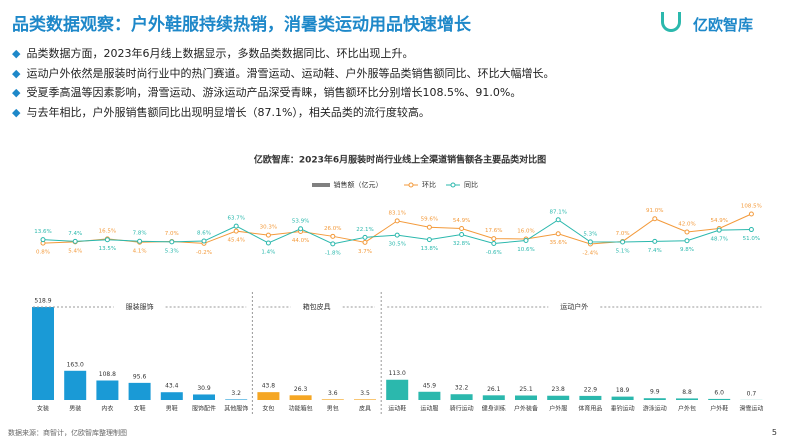 The height and width of the screenshot is (446, 793). I want to click on line-label: 59.6%, so click(429, 220).